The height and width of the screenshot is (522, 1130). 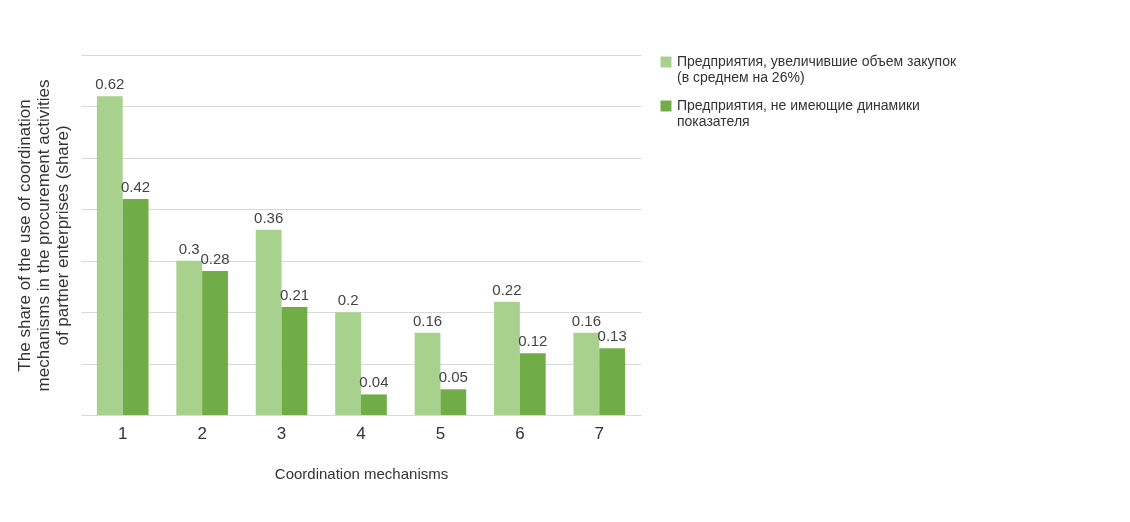 I want to click on x-axis-title: Coordination mechanisms, so click(x=361, y=473).